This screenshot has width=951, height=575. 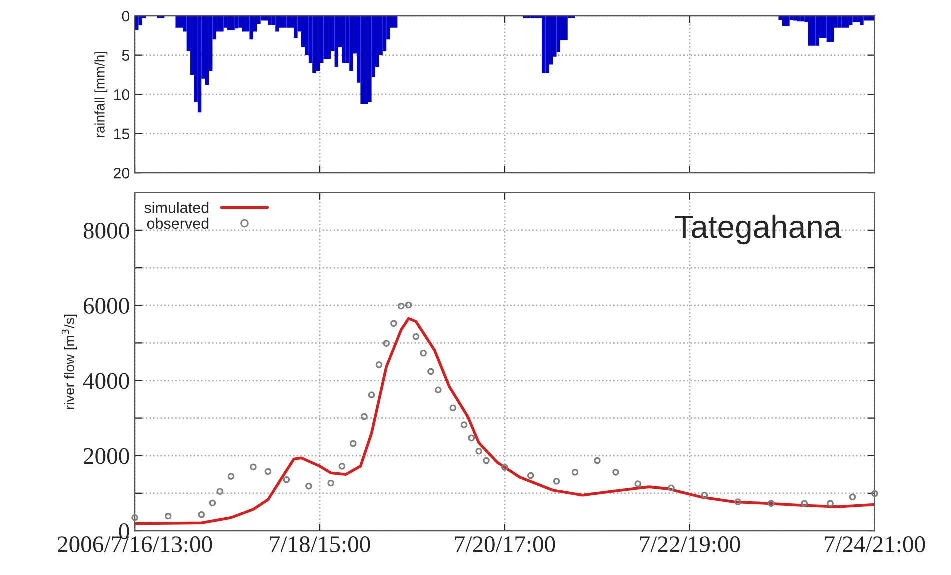 What do you see at coordinates (122, 94) in the screenshot?
I see `y-tick-label: 10` at bounding box center [122, 94].